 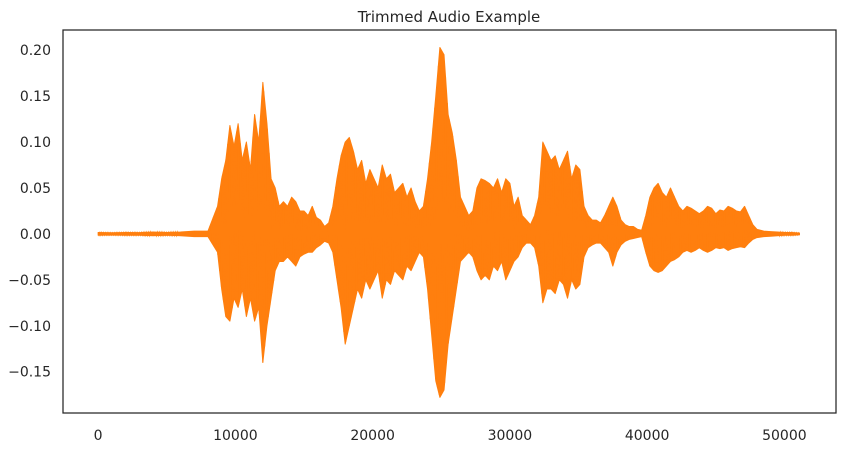 What do you see at coordinates (35, 189) in the screenshot?
I see `y-tick-label: 0.05` at bounding box center [35, 189].